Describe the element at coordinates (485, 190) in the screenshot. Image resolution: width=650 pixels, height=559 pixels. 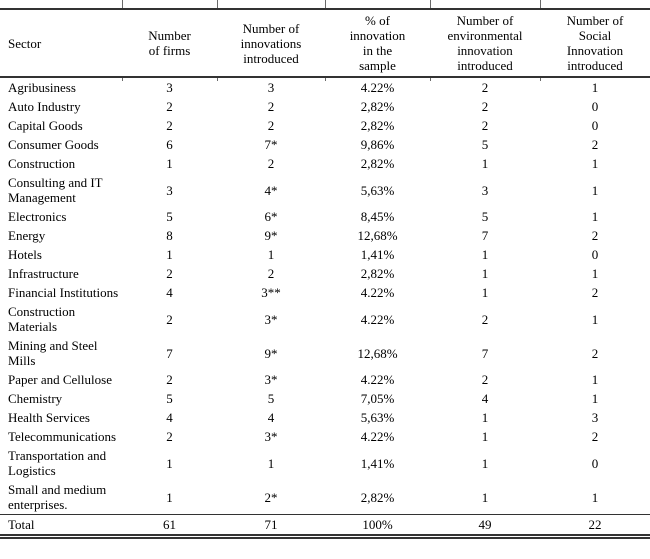
I see `cell-environmental: 3` at that location.